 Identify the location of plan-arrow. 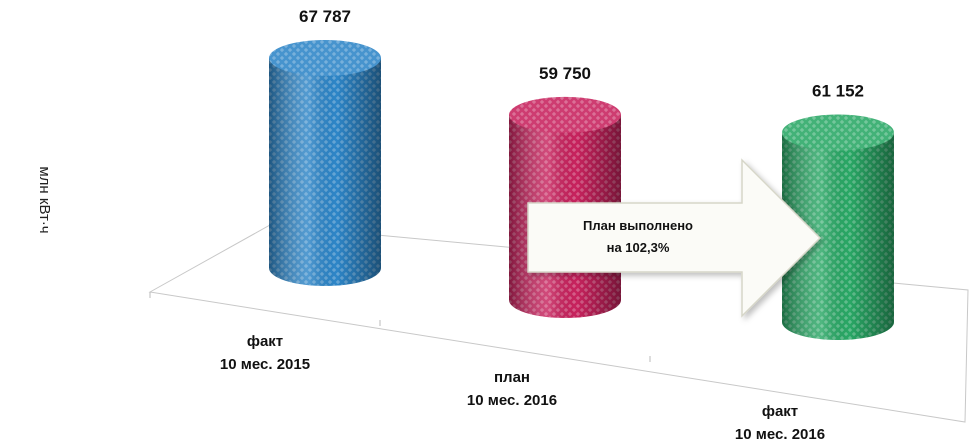
(674, 238).